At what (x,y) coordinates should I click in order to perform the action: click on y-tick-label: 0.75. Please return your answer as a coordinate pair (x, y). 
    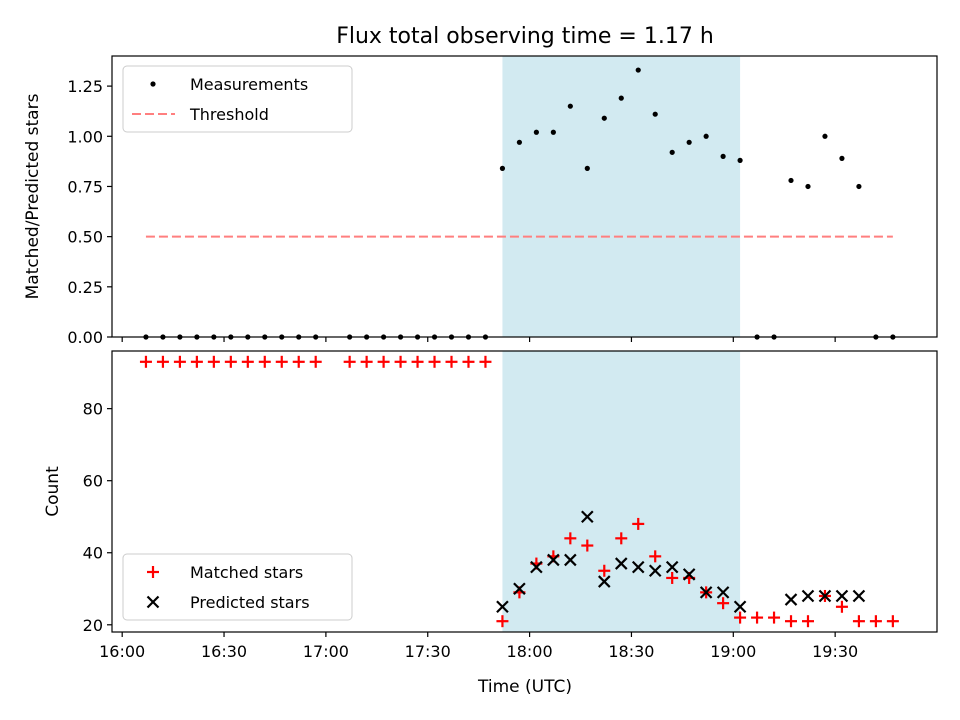
    Looking at the image, I should click on (85, 186).